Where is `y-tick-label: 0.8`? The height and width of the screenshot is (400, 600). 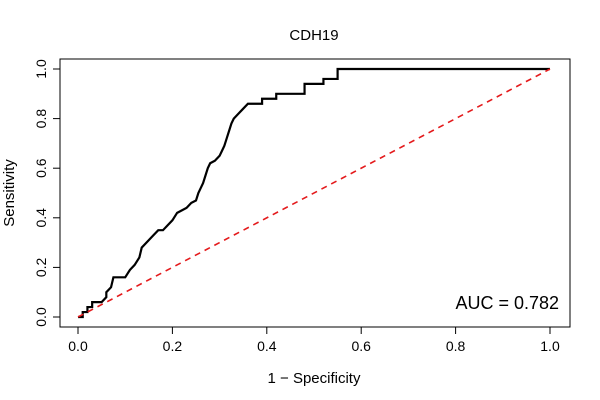 y-tick-label: 0.8 is located at coordinates (41, 119).